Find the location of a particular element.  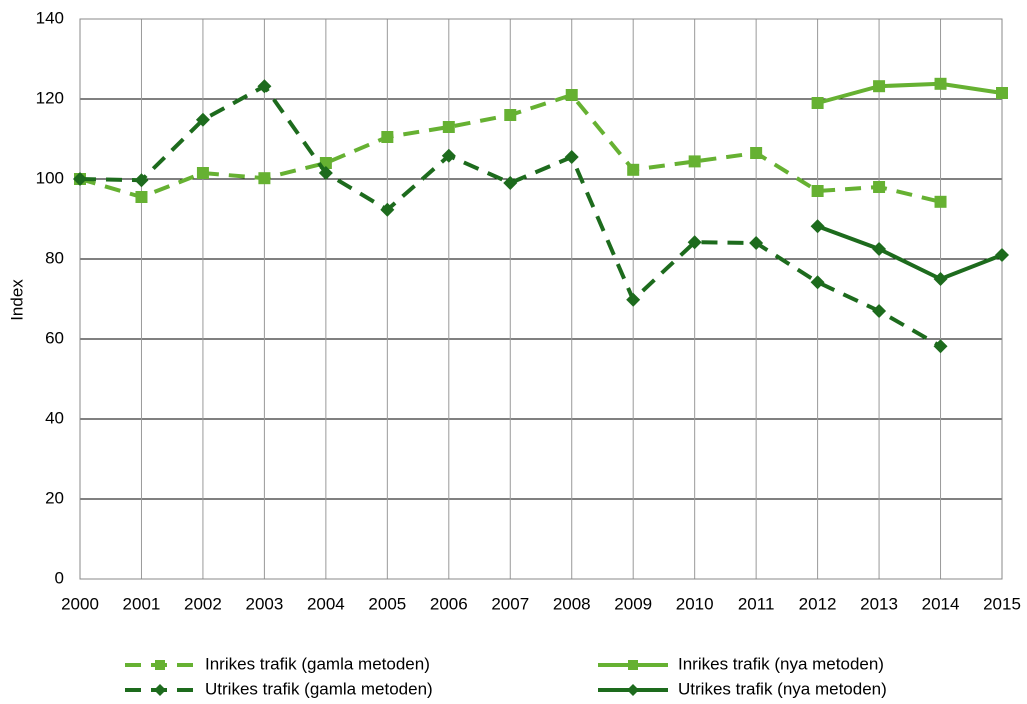

legend-label: Inrikes trafik (gamla metoden) is located at coordinates (317, 663).